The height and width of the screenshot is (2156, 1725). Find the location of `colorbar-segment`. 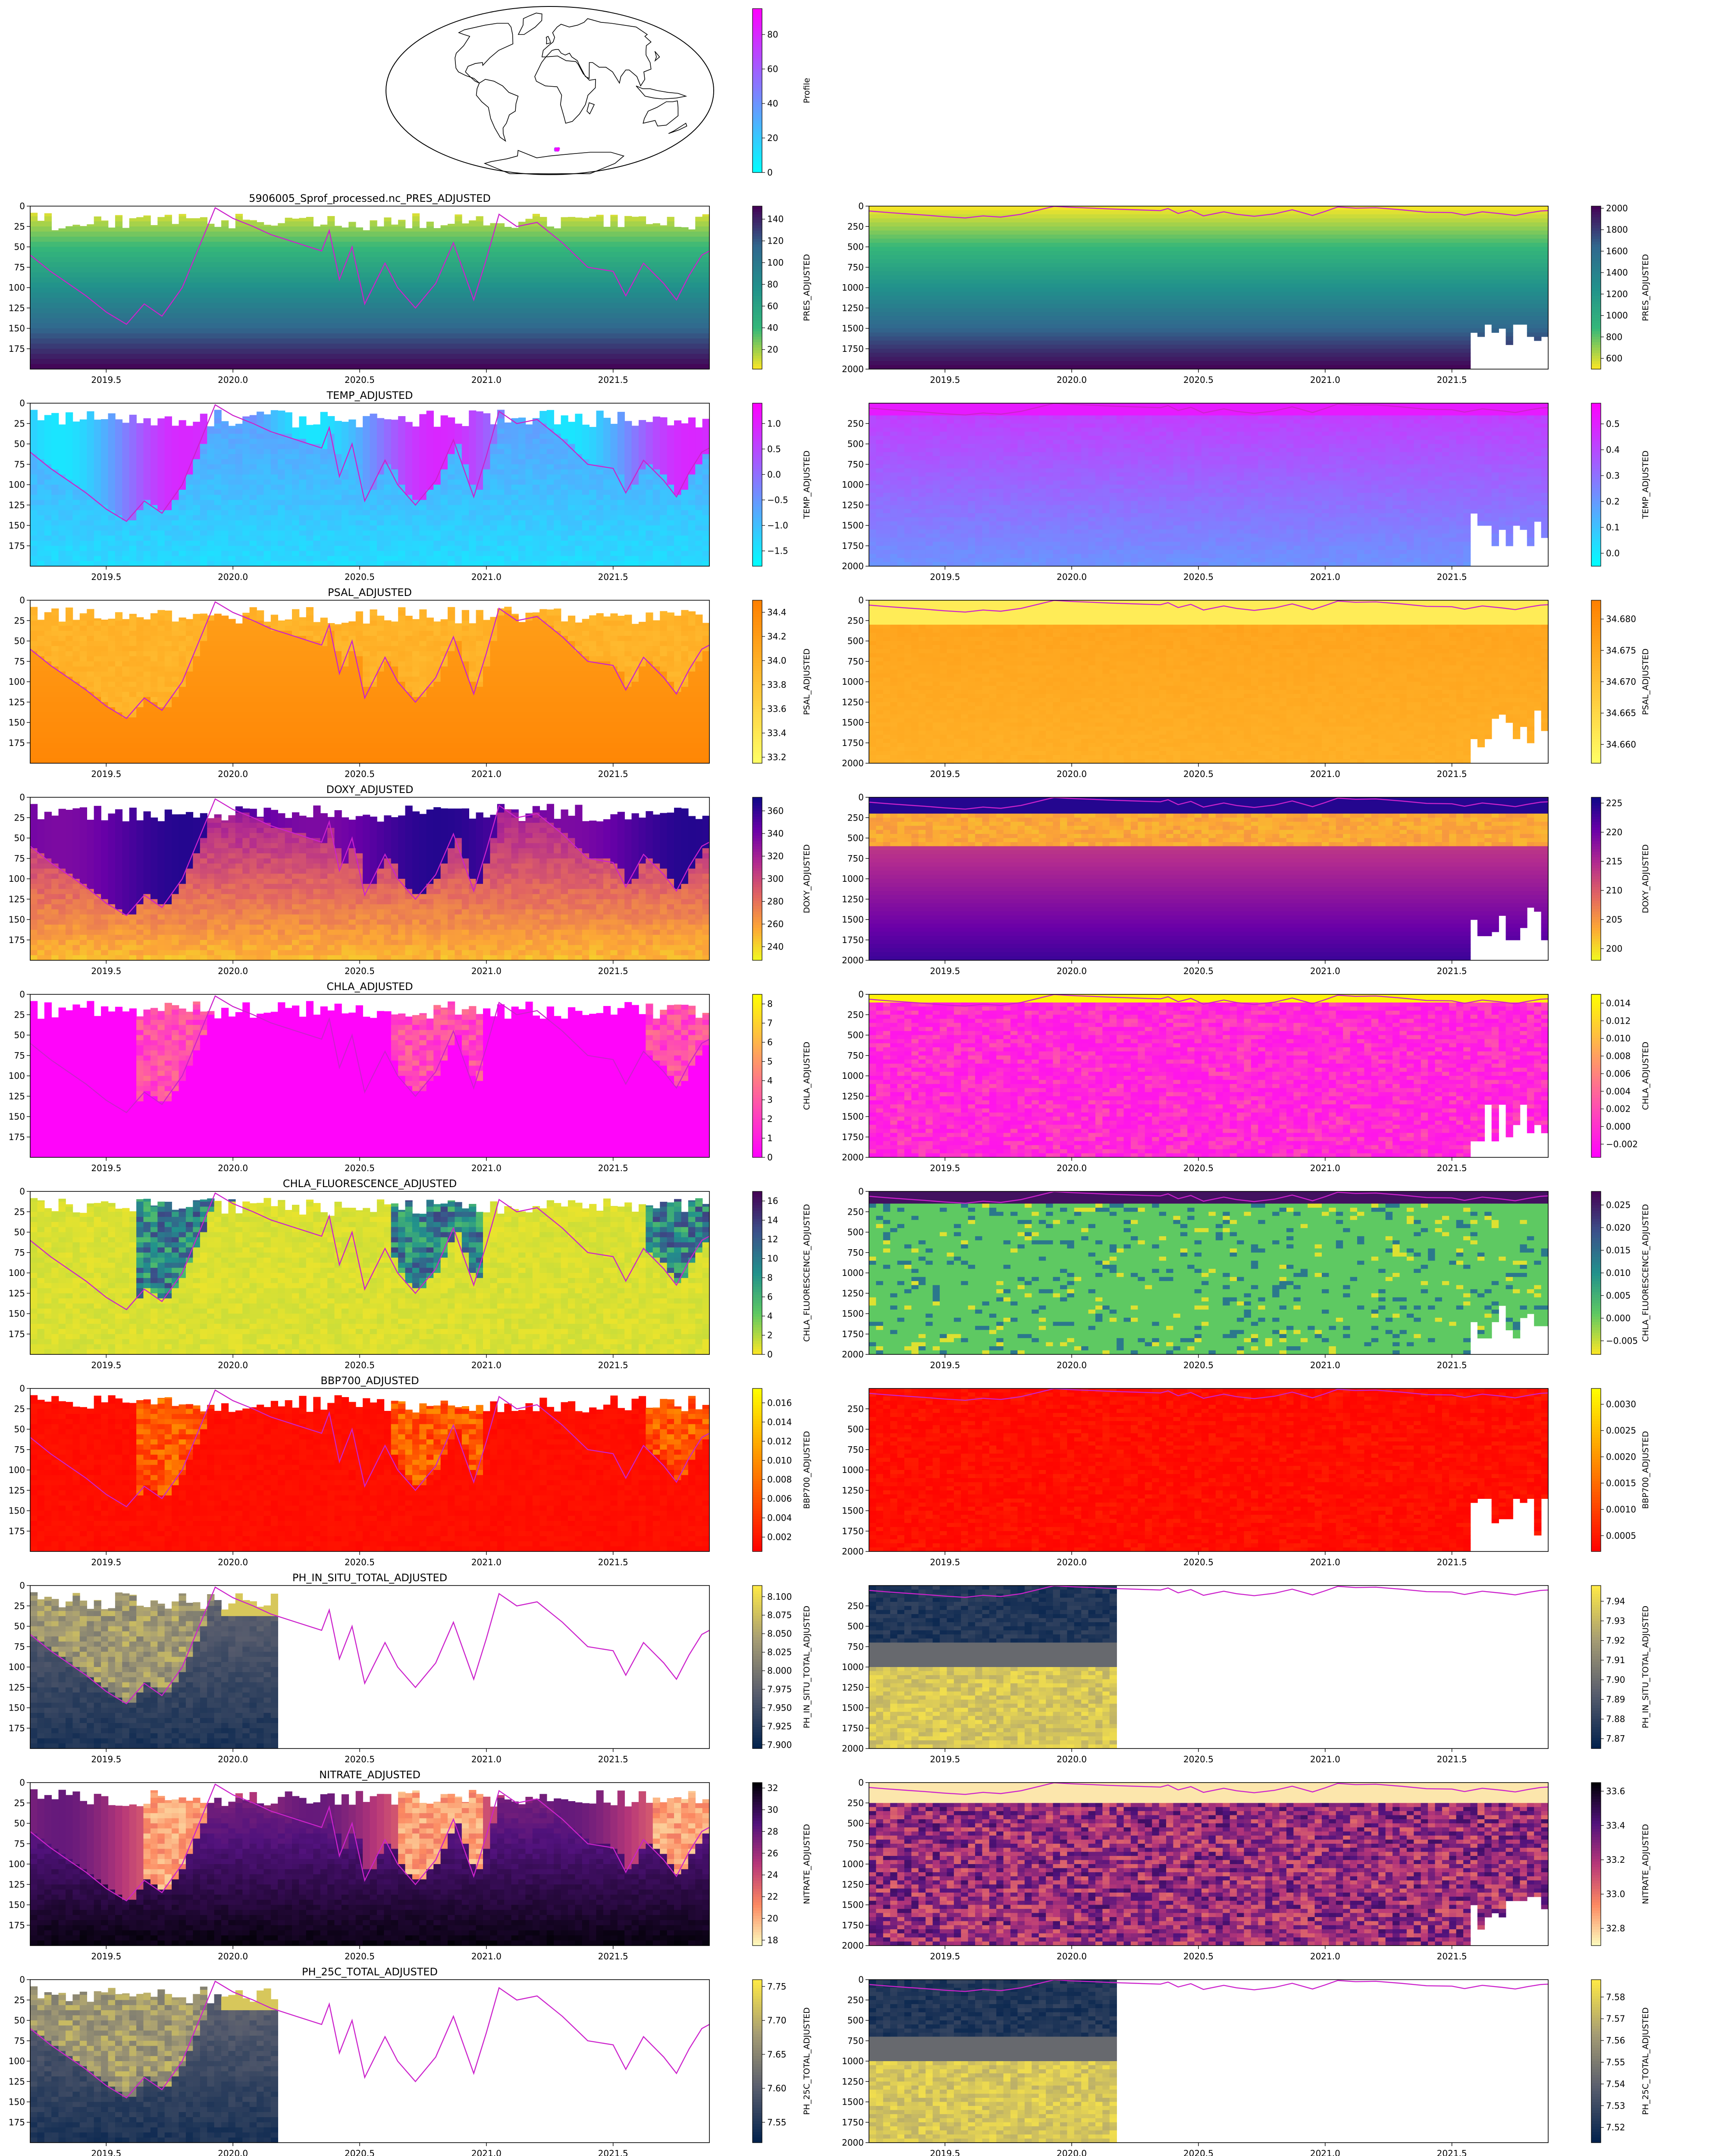

colorbar-segment is located at coordinates (757, 56).